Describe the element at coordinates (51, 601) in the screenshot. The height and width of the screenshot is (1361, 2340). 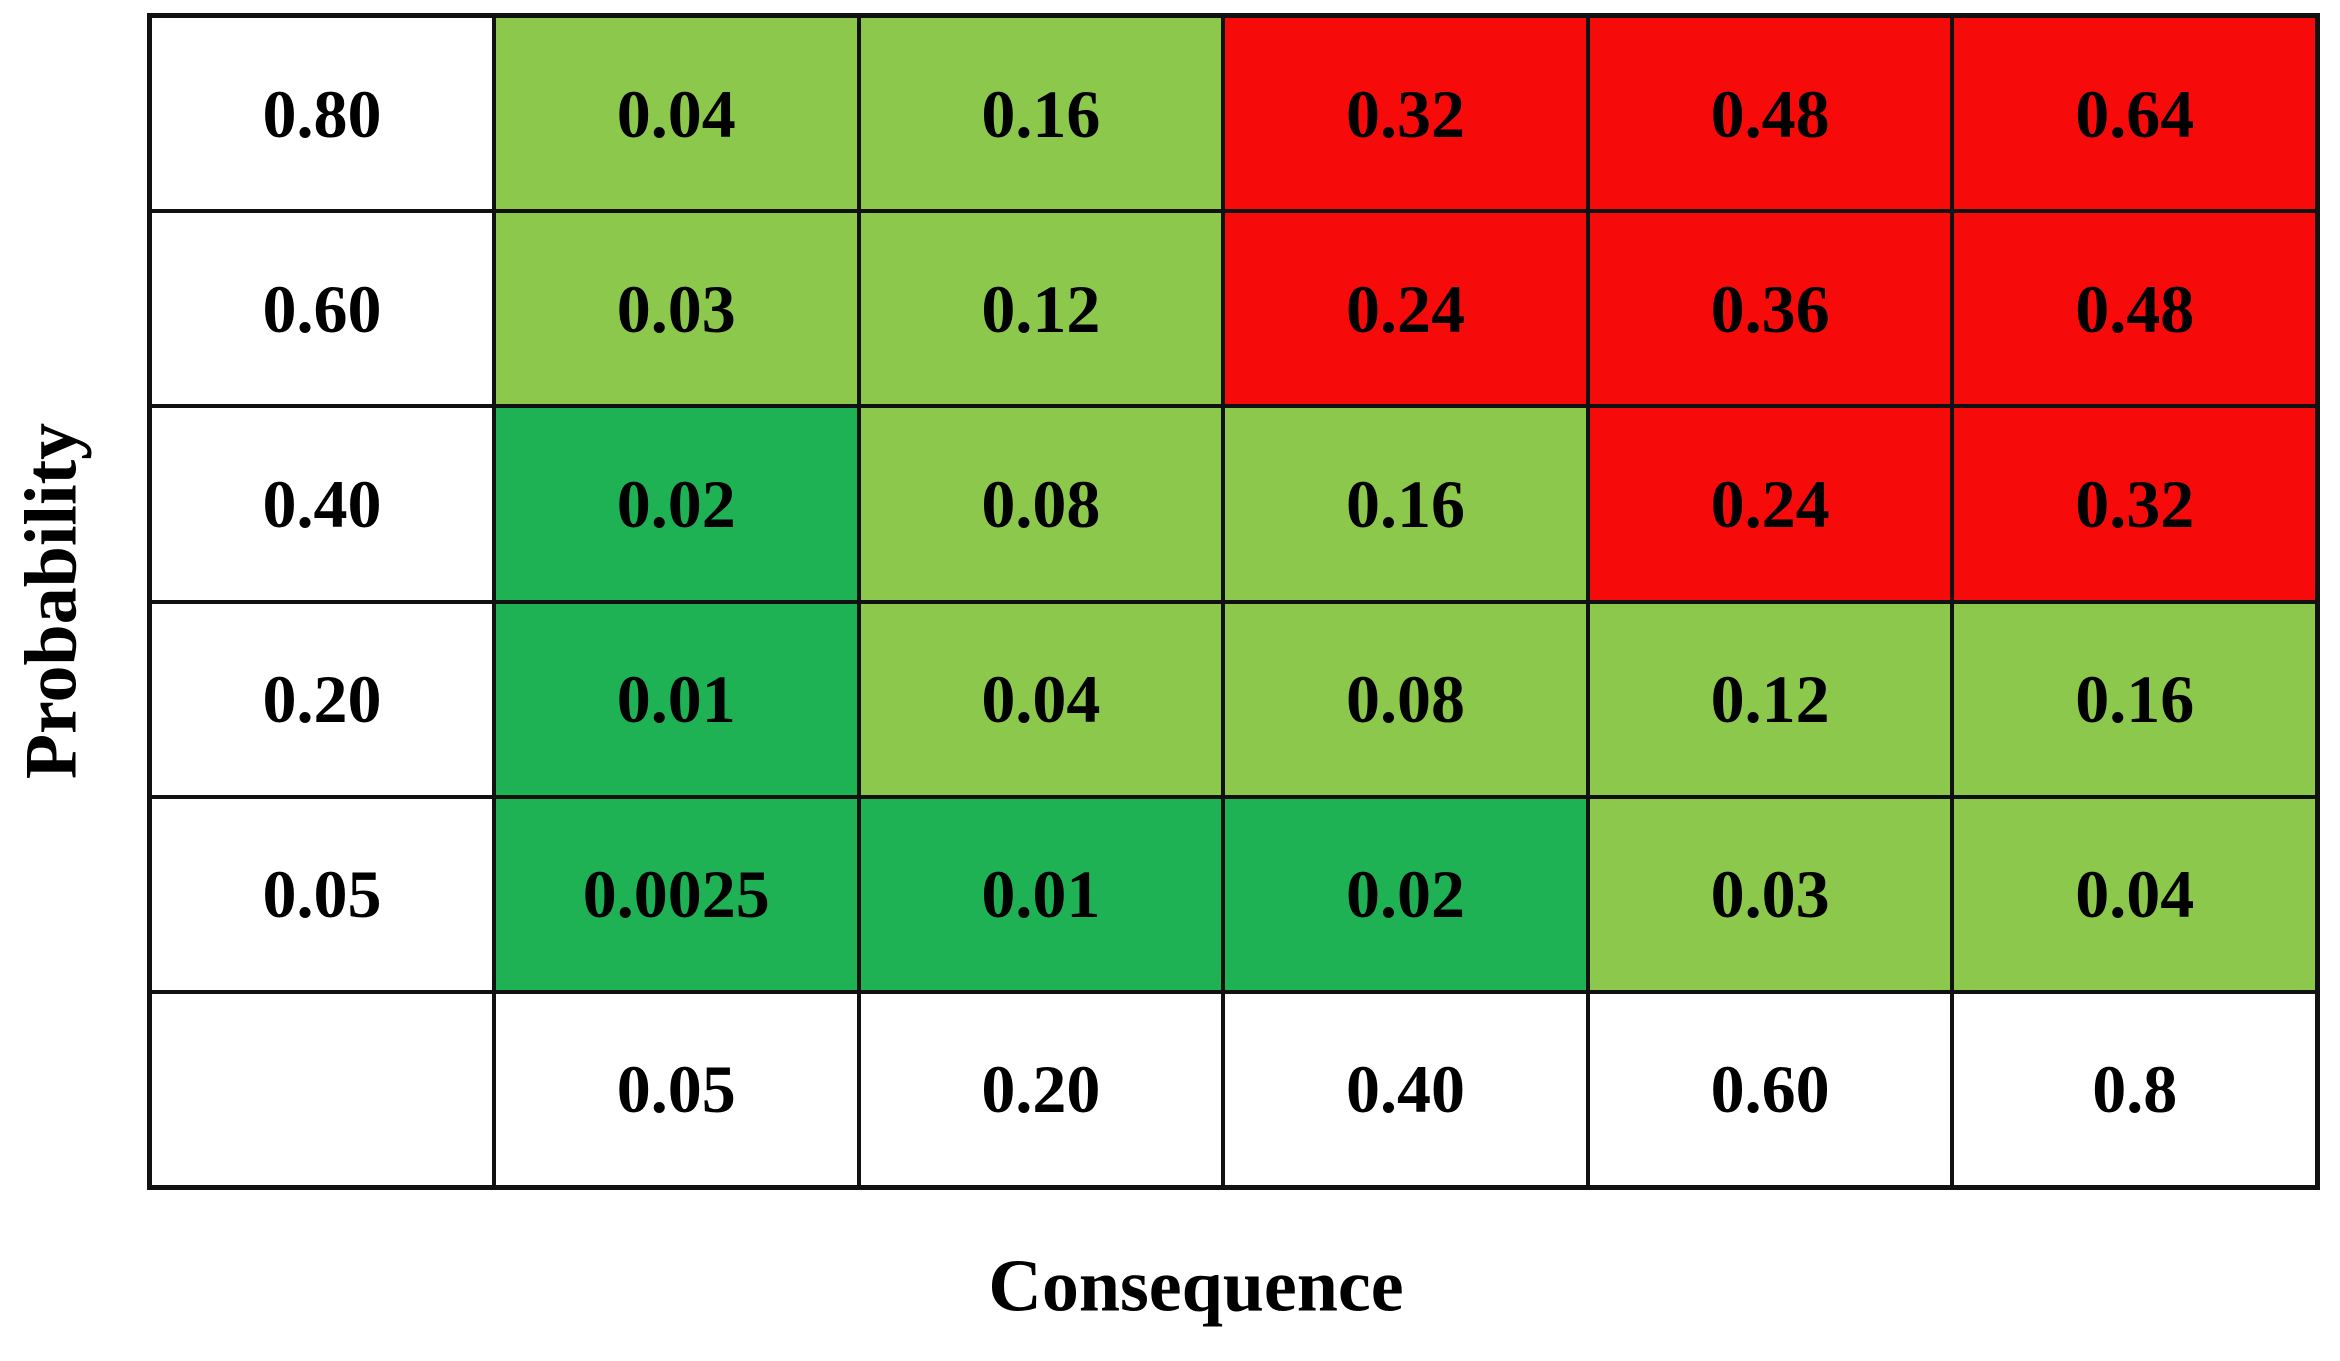
I see `y-axis-title: Probability` at that location.